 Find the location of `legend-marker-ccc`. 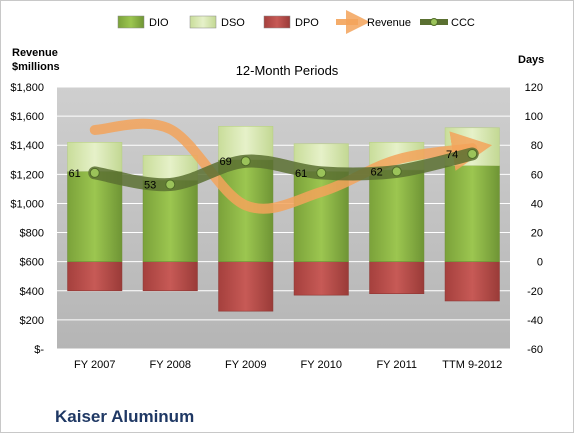

legend-marker-ccc is located at coordinates (434, 22).